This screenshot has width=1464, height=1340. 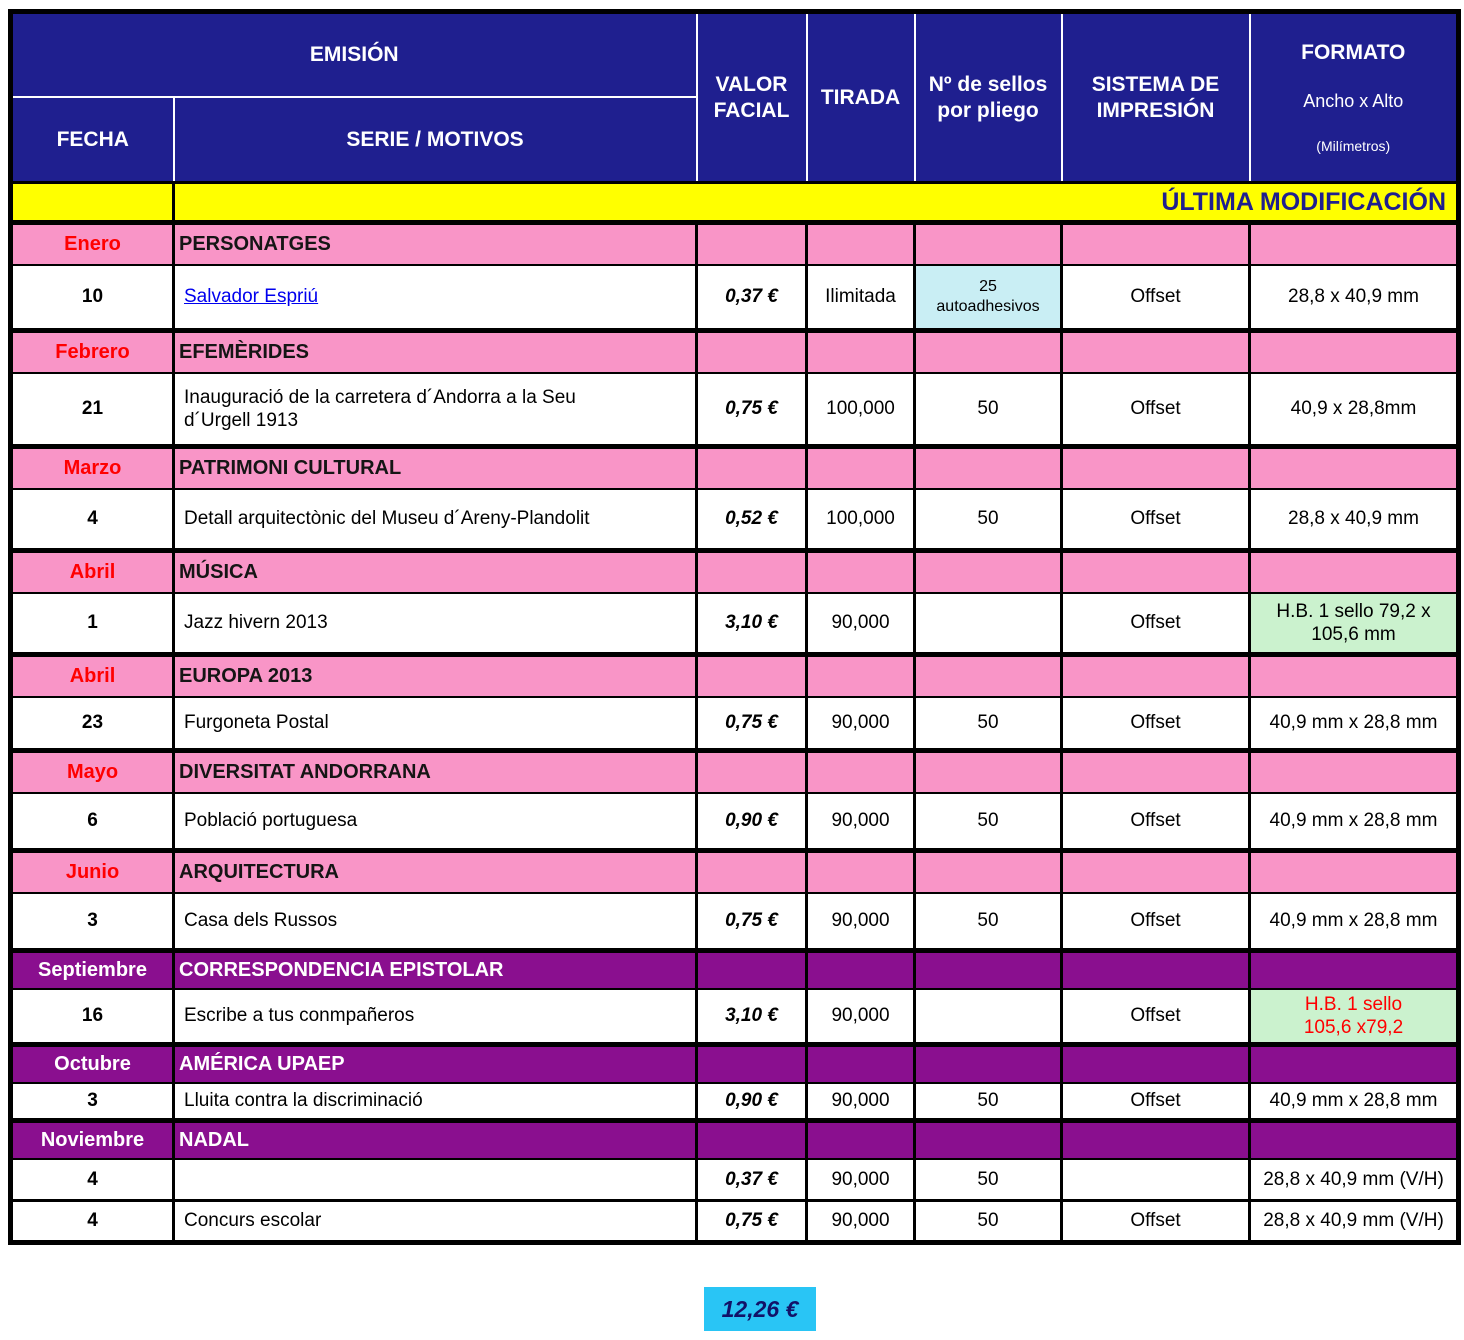 What do you see at coordinates (816, 203) in the screenshot?
I see `ultima-modificacion-label: ÚLTIMA MODIFICACIÓN` at bounding box center [816, 203].